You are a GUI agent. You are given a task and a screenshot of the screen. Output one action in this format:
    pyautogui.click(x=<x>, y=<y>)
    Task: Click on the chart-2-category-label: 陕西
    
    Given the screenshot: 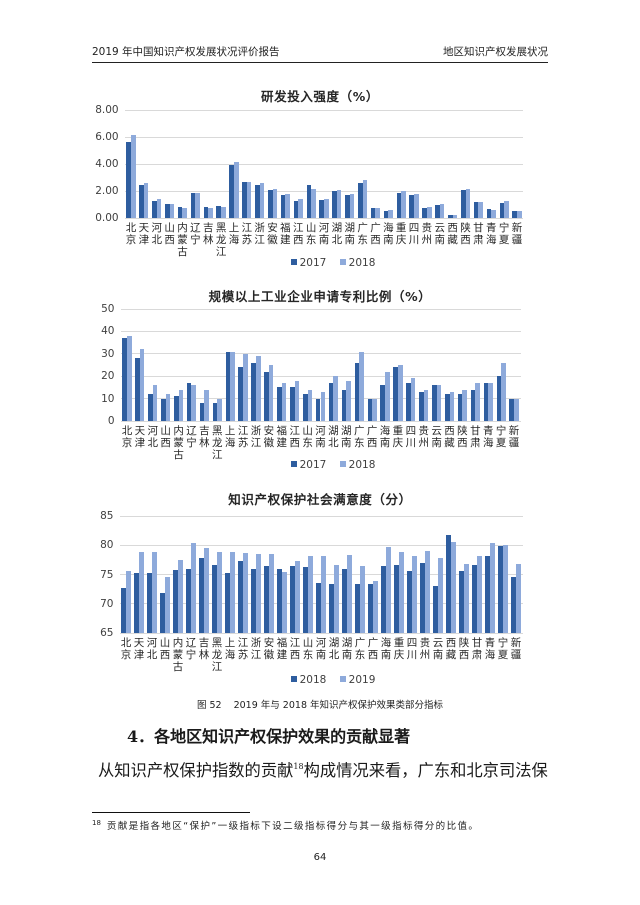 What is the action you would take?
    pyautogui.click(x=462, y=437)
    